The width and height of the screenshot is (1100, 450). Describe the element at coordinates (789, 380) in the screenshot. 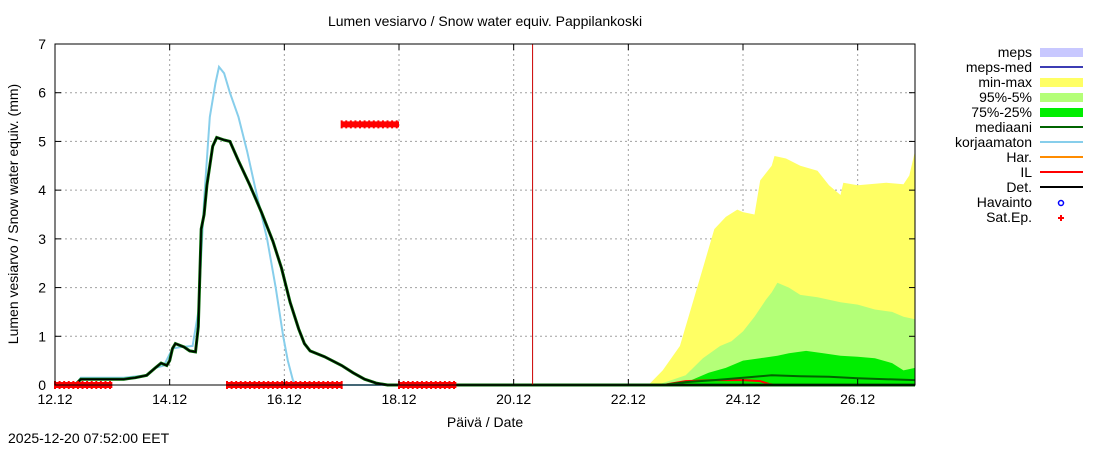

I see `series-mediaani` at that location.